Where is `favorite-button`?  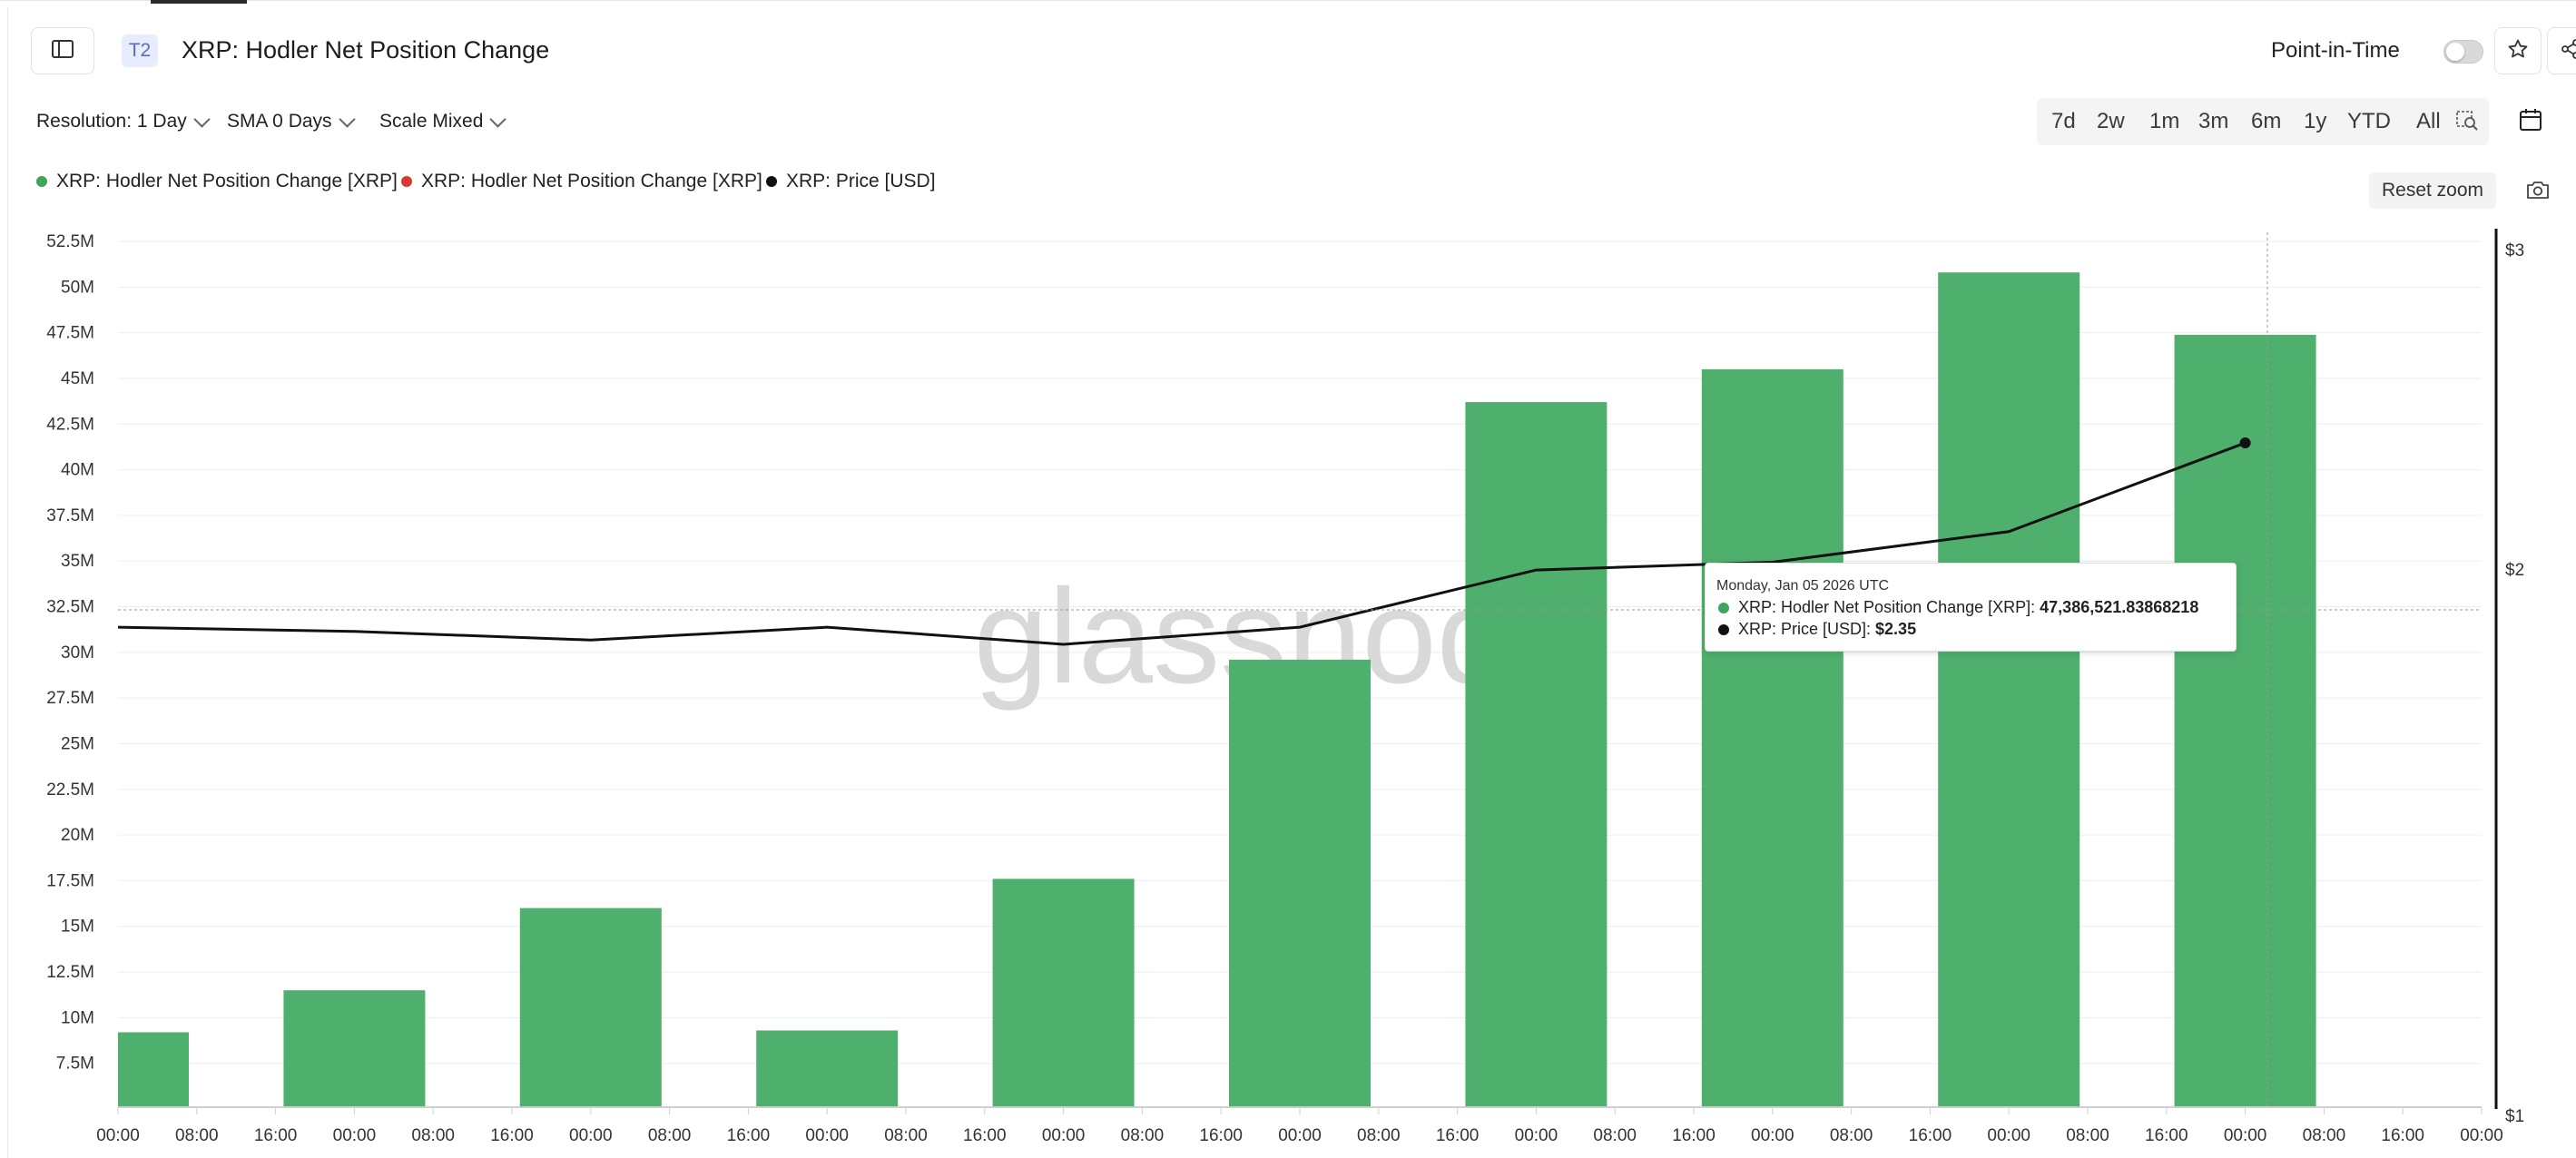
favorite-button is located at coordinates (2518, 51).